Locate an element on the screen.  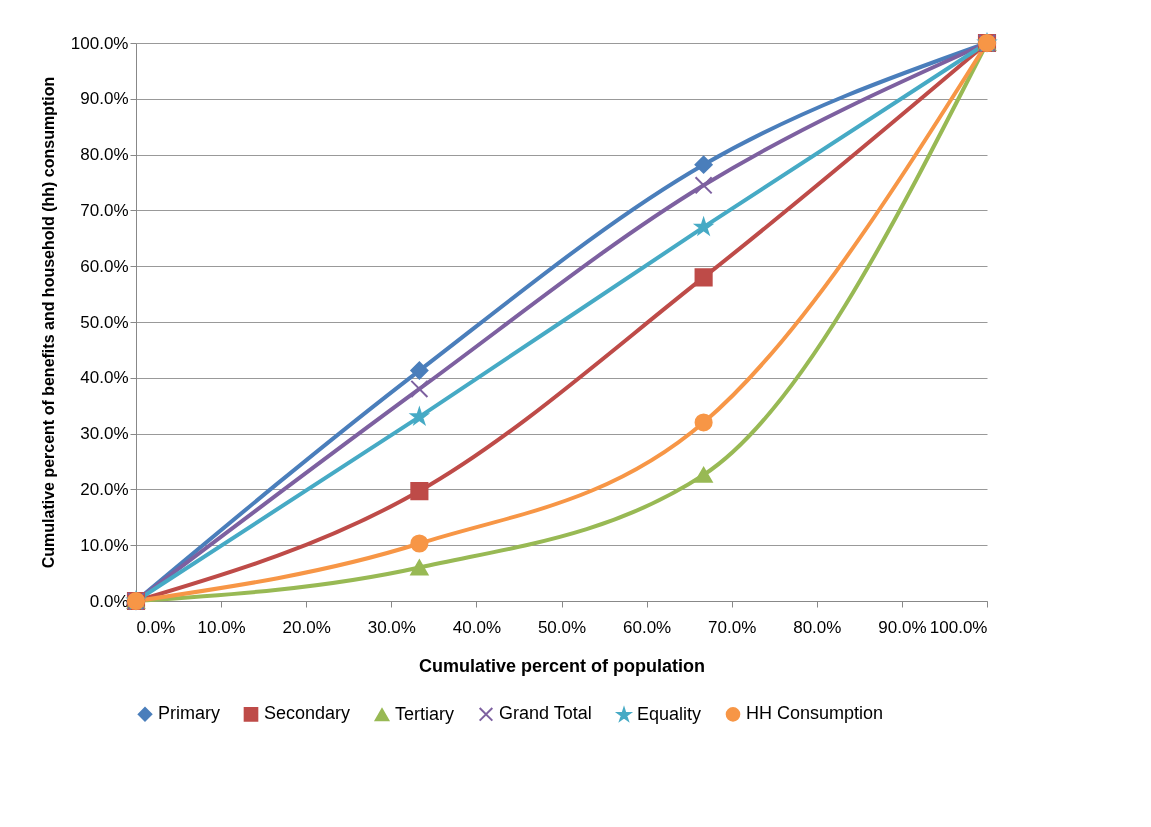
x-tick-label: 80.0% is located at coordinates (817, 627).